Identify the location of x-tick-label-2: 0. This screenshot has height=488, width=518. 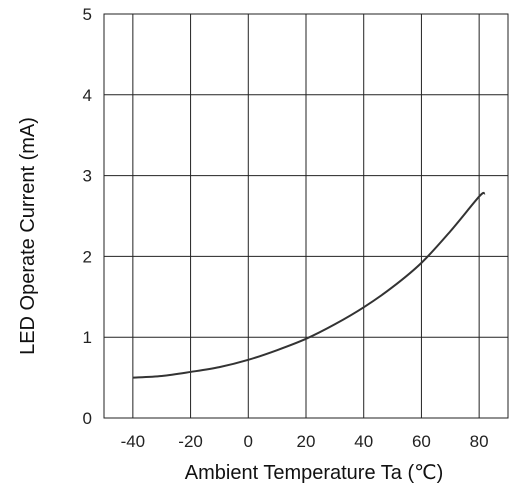
(248, 441).